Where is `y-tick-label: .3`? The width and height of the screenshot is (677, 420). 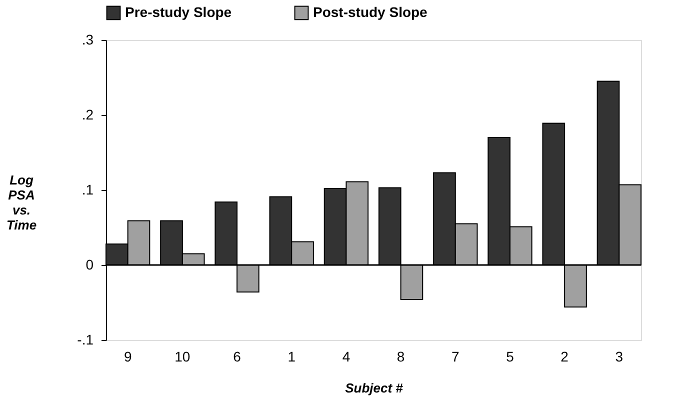 y-tick-label: .3 is located at coordinates (88, 40).